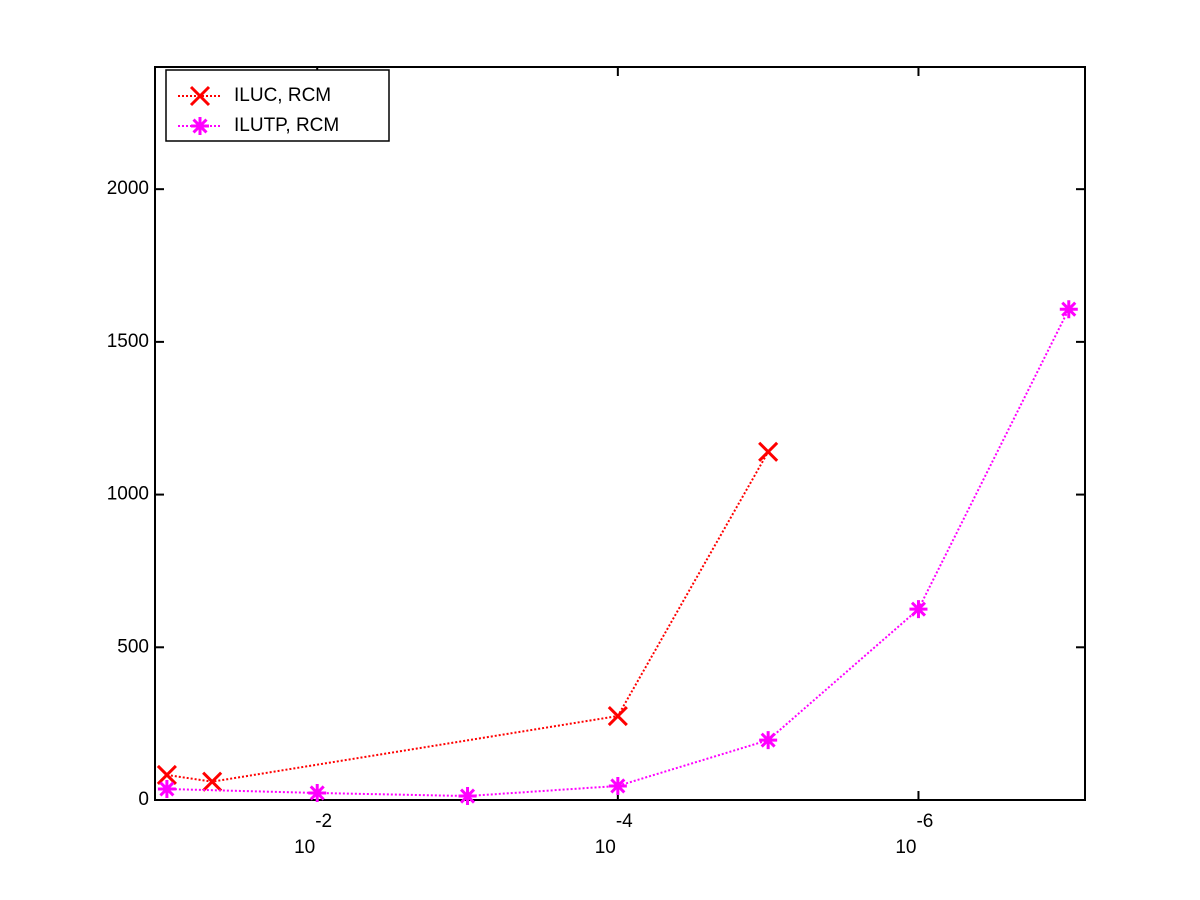  What do you see at coordinates (282, 95) in the screenshot?
I see `legend-label: ILUC, RCM` at bounding box center [282, 95].